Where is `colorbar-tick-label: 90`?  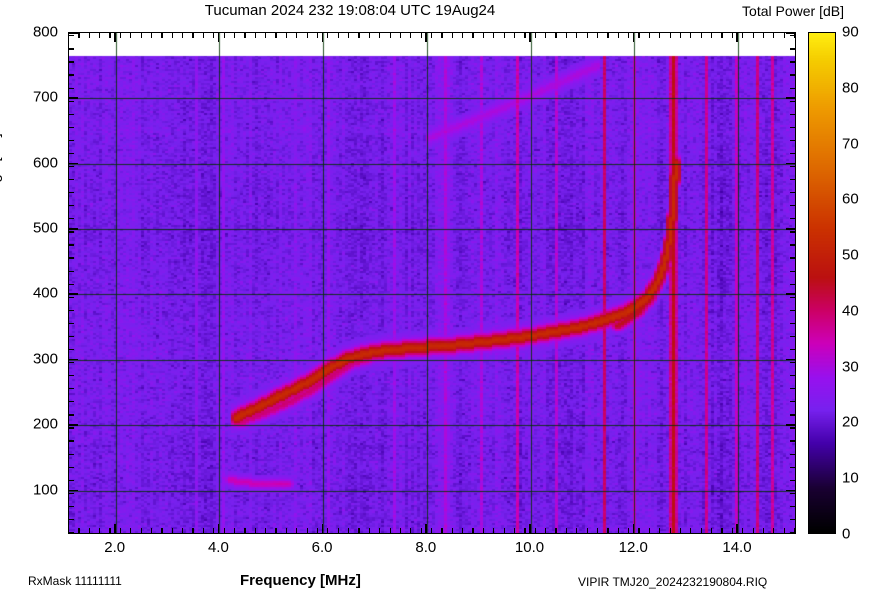 colorbar-tick-label: 90 is located at coordinates (850, 32).